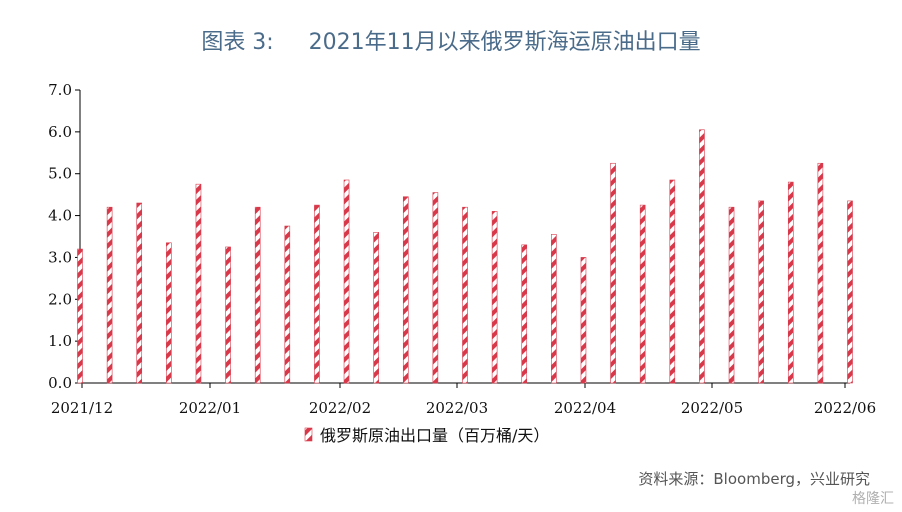  What do you see at coordinates (451, 42) in the screenshot?
I see `chart-title: 图表 3: 2021年11月以来俄罗斯海运原油出口量` at bounding box center [451, 42].